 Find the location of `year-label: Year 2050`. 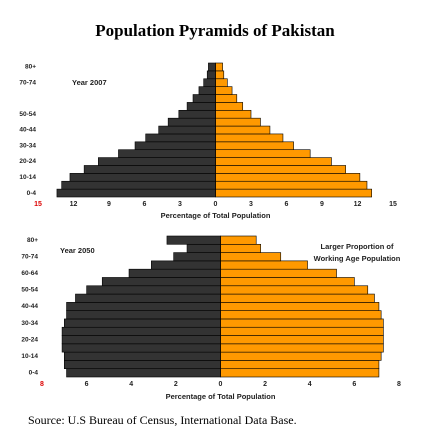

year-label: Year 2050 is located at coordinates (77, 250).